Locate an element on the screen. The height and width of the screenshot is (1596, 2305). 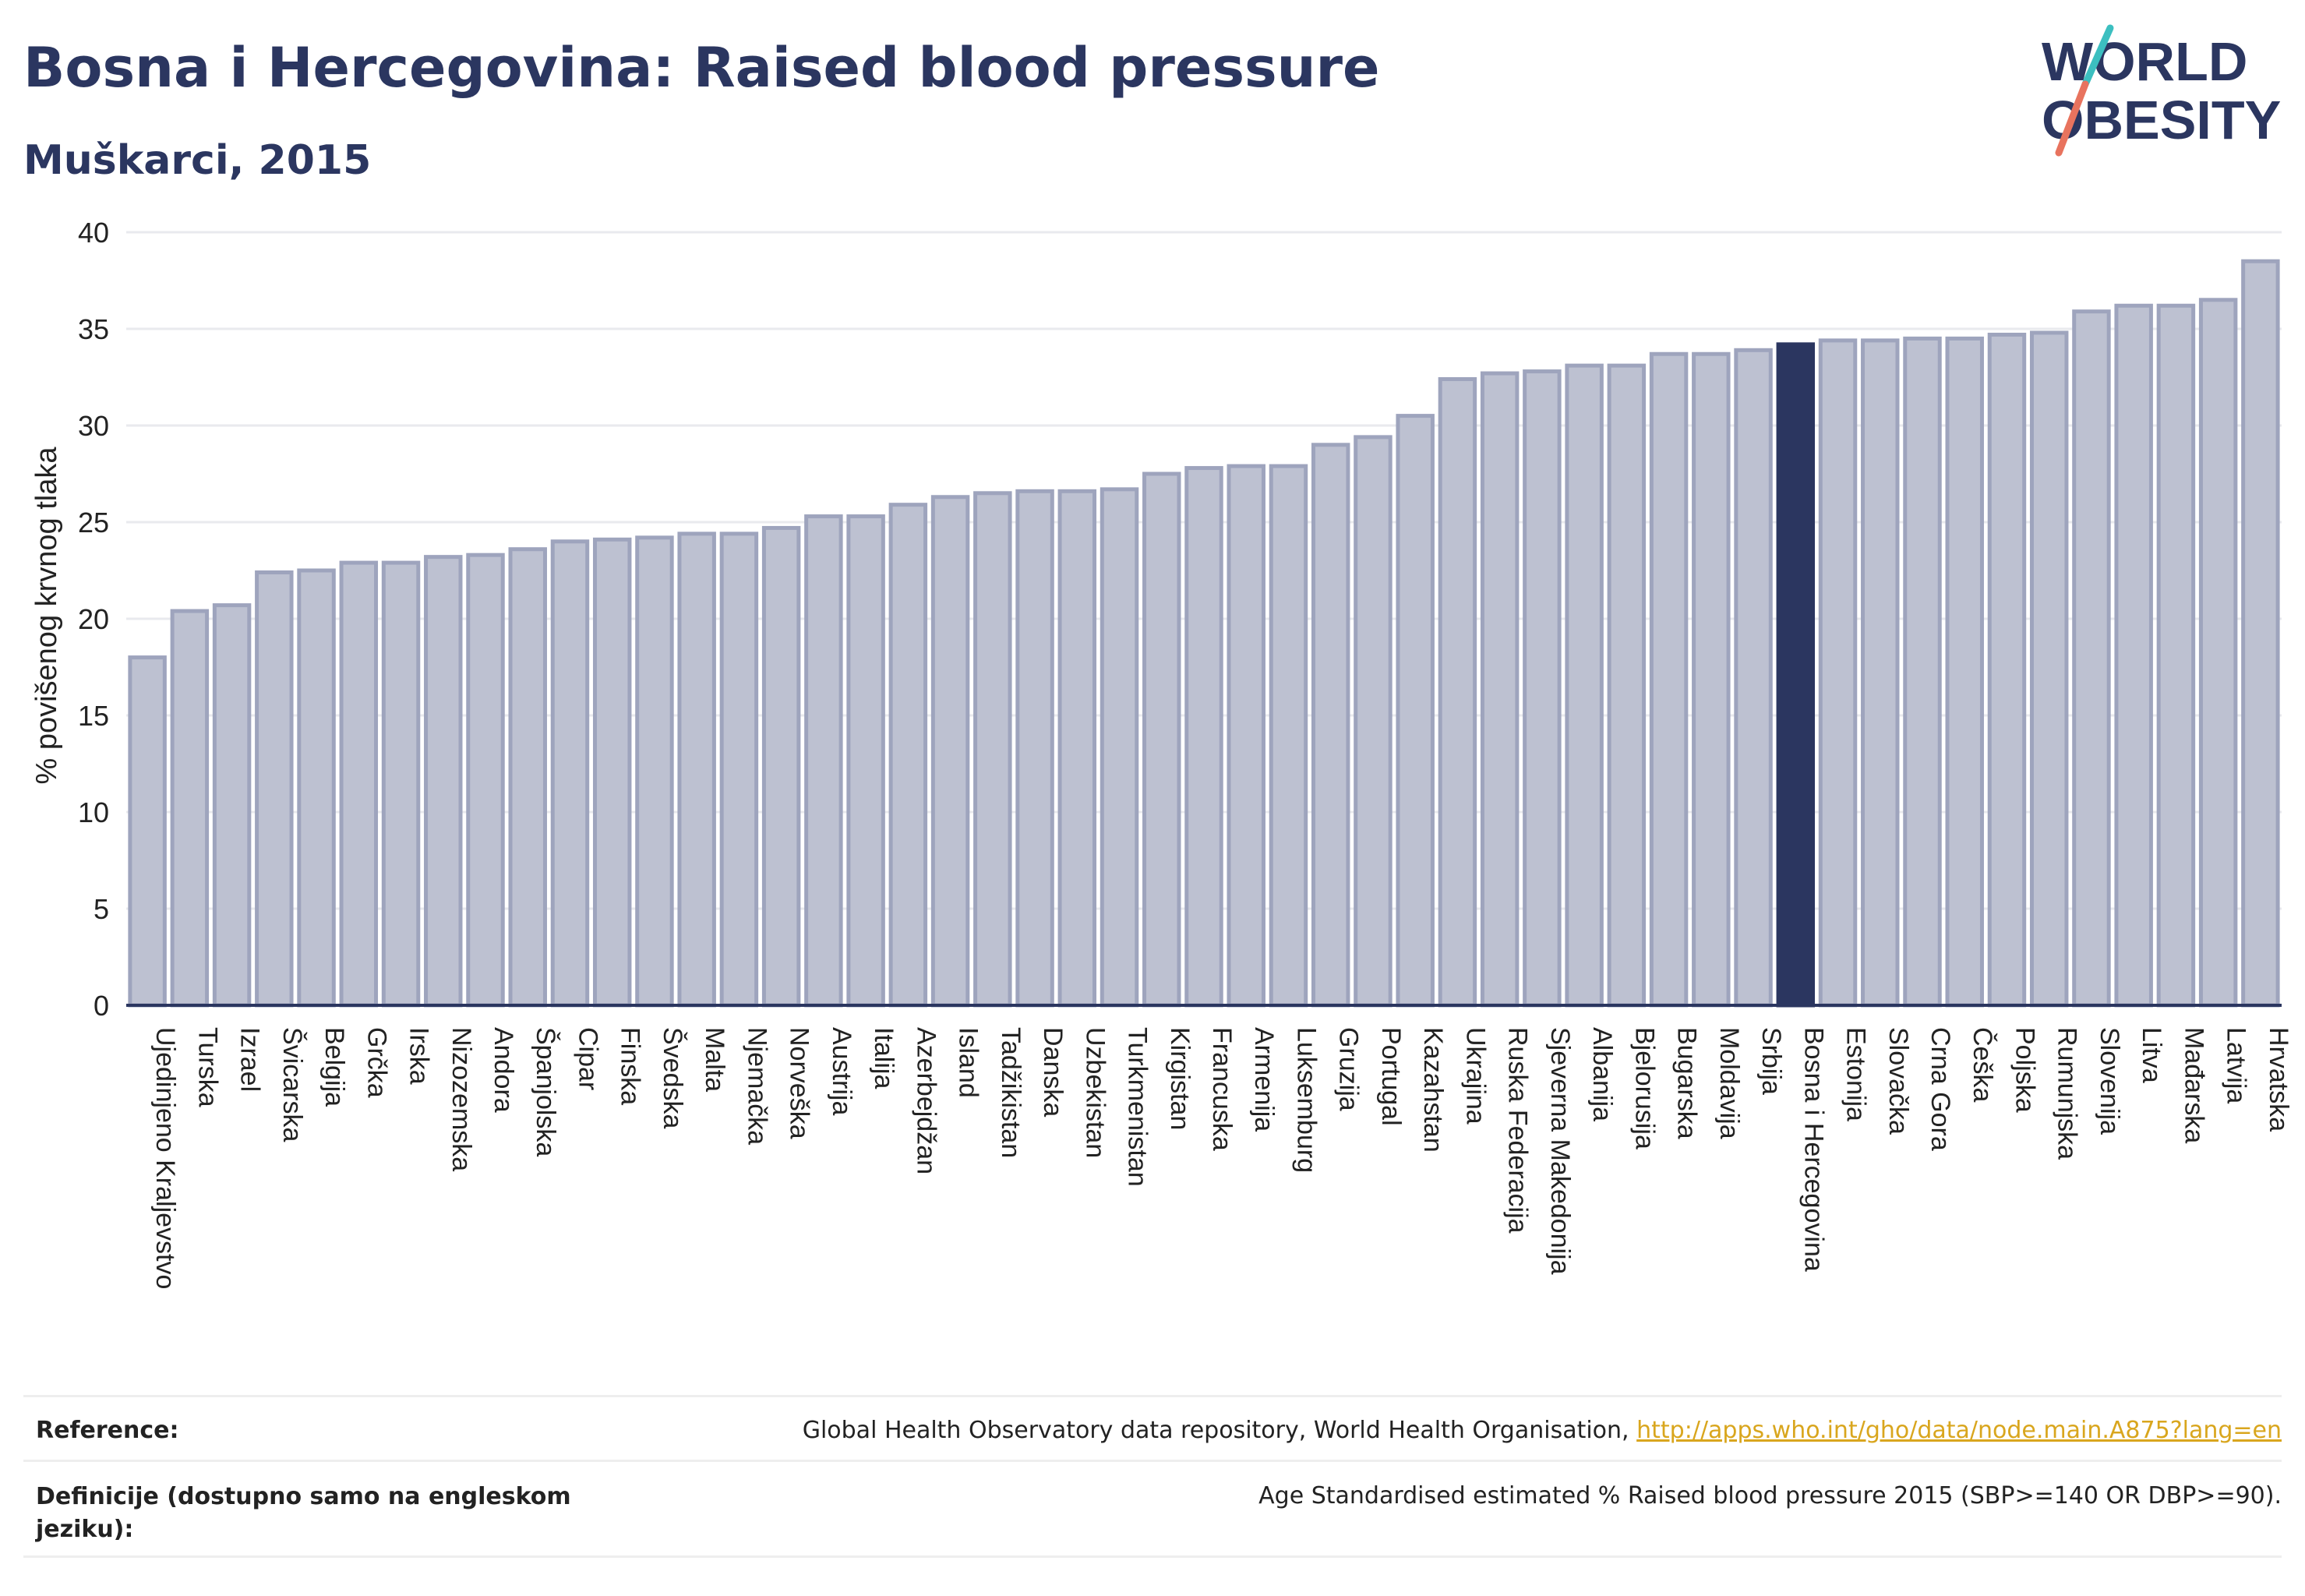
y-tick-label: 30 is located at coordinates (93, 426).